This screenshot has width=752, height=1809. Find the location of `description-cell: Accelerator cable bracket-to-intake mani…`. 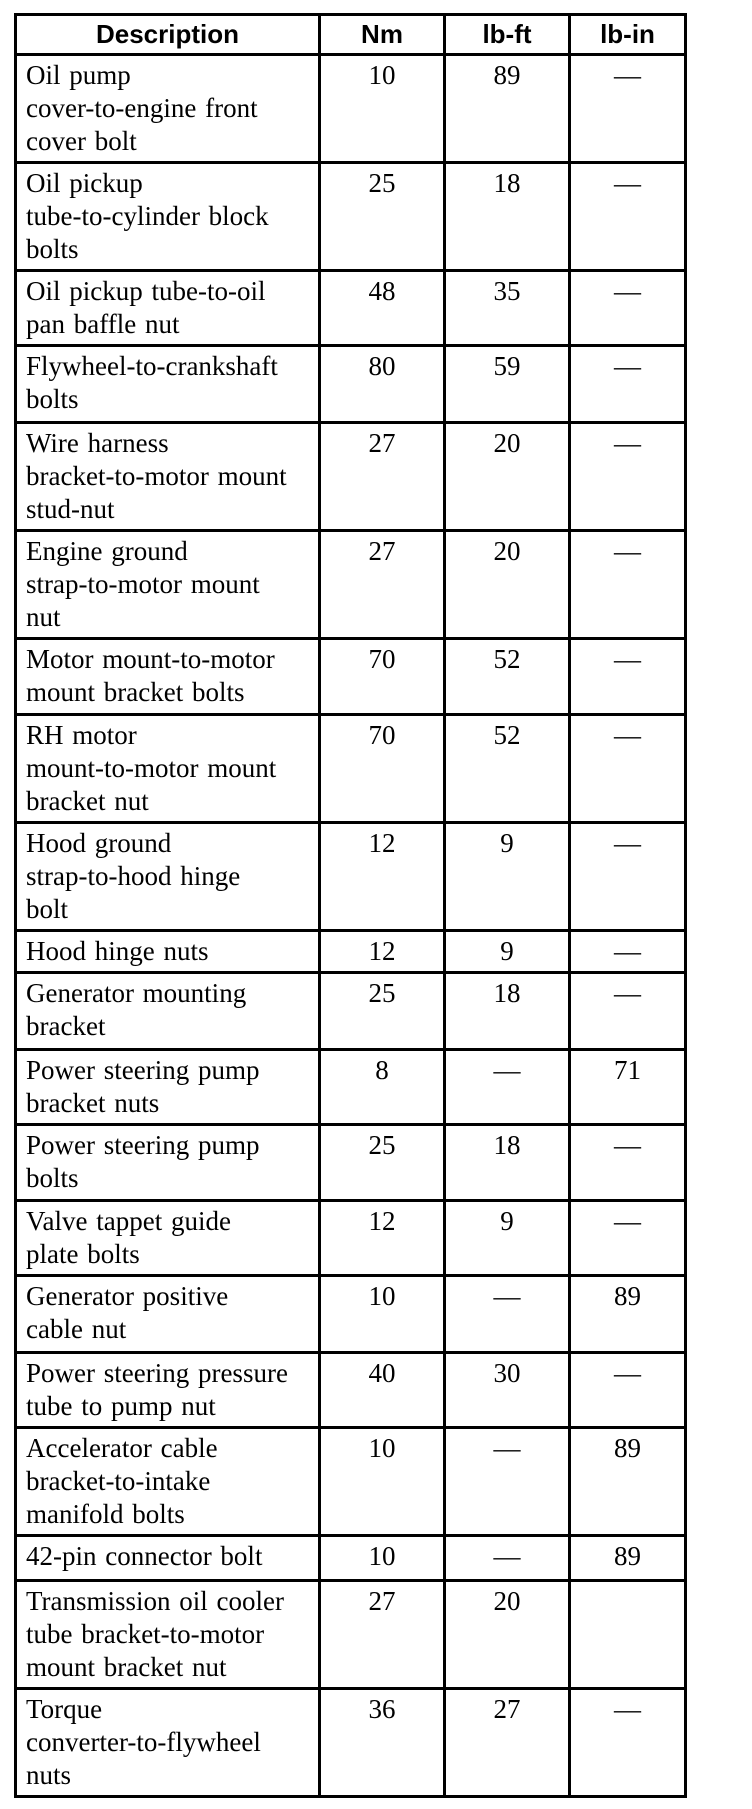

description-cell: Accelerator cable bracket-to-intake mani… is located at coordinates (167, 1481).